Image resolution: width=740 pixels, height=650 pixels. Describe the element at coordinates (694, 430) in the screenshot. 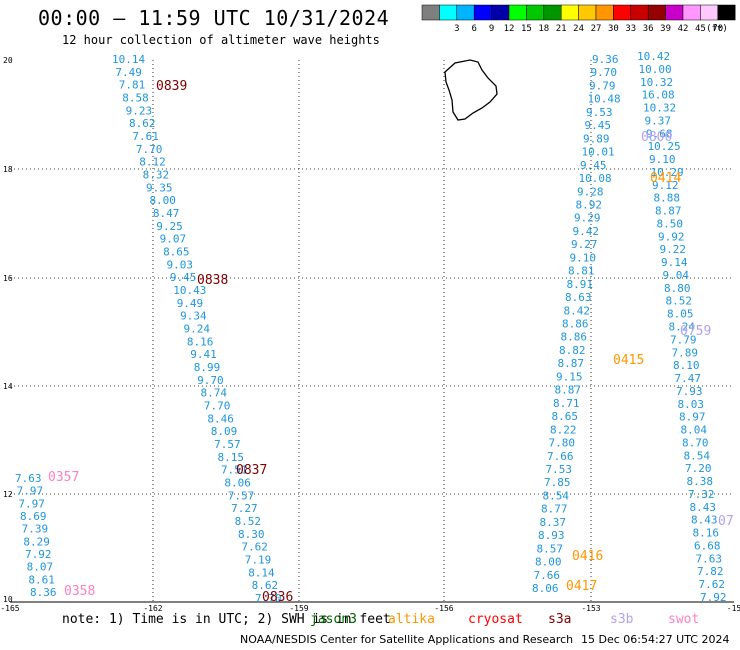

I see `wave-height-label: 8.04` at that location.